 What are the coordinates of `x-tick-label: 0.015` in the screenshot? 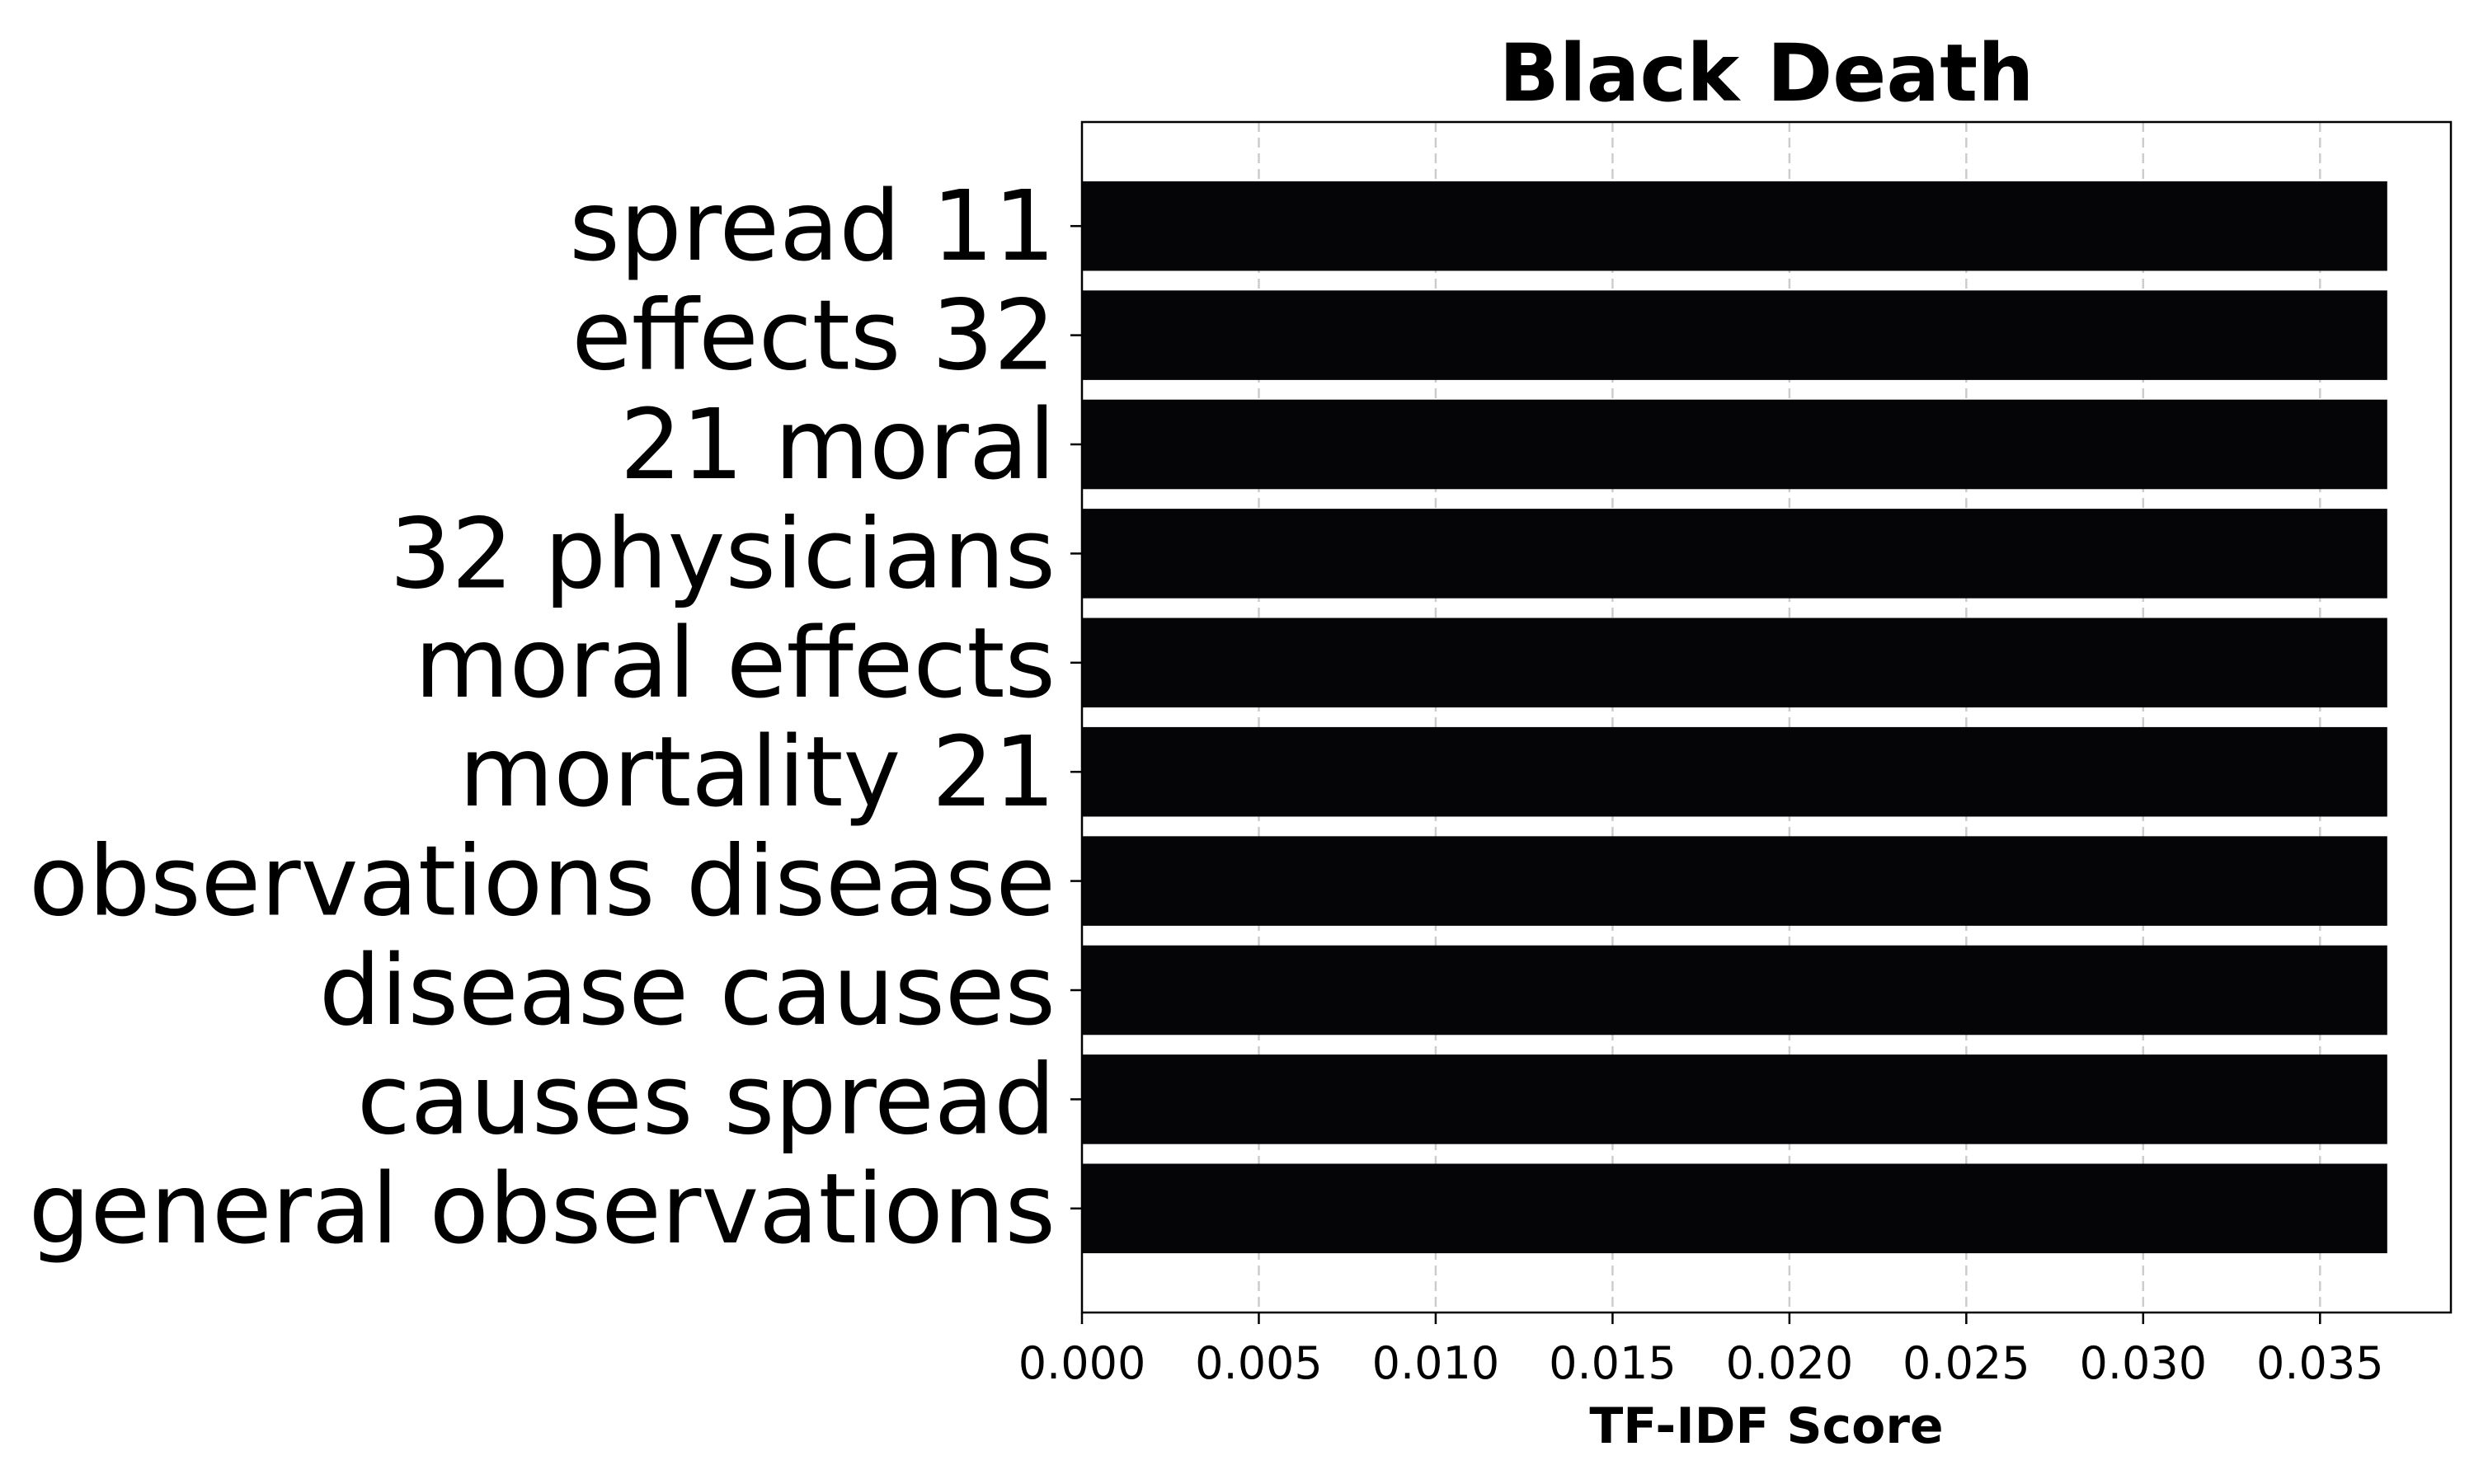 It's located at (1613, 1363).